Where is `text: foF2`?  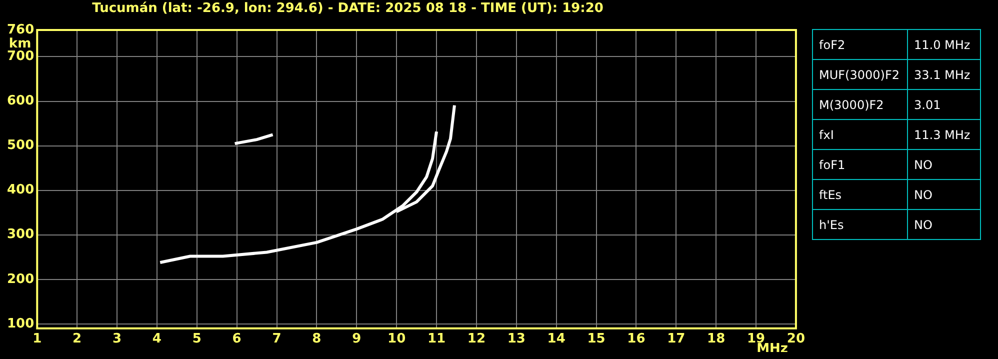
text: foF2 is located at coordinates (860, 45).